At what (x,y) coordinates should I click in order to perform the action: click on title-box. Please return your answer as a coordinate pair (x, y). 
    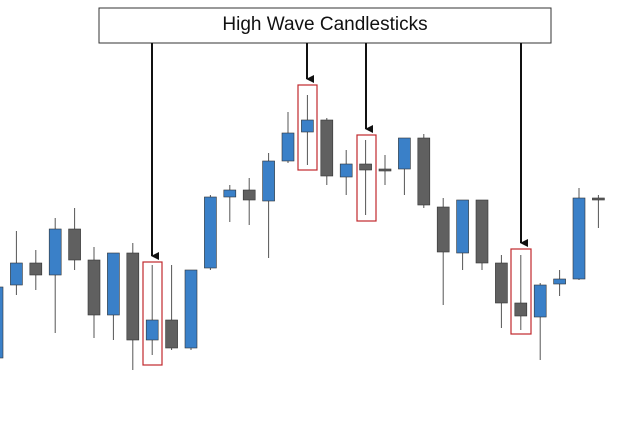
    Looking at the image, I should click on (325, 25).